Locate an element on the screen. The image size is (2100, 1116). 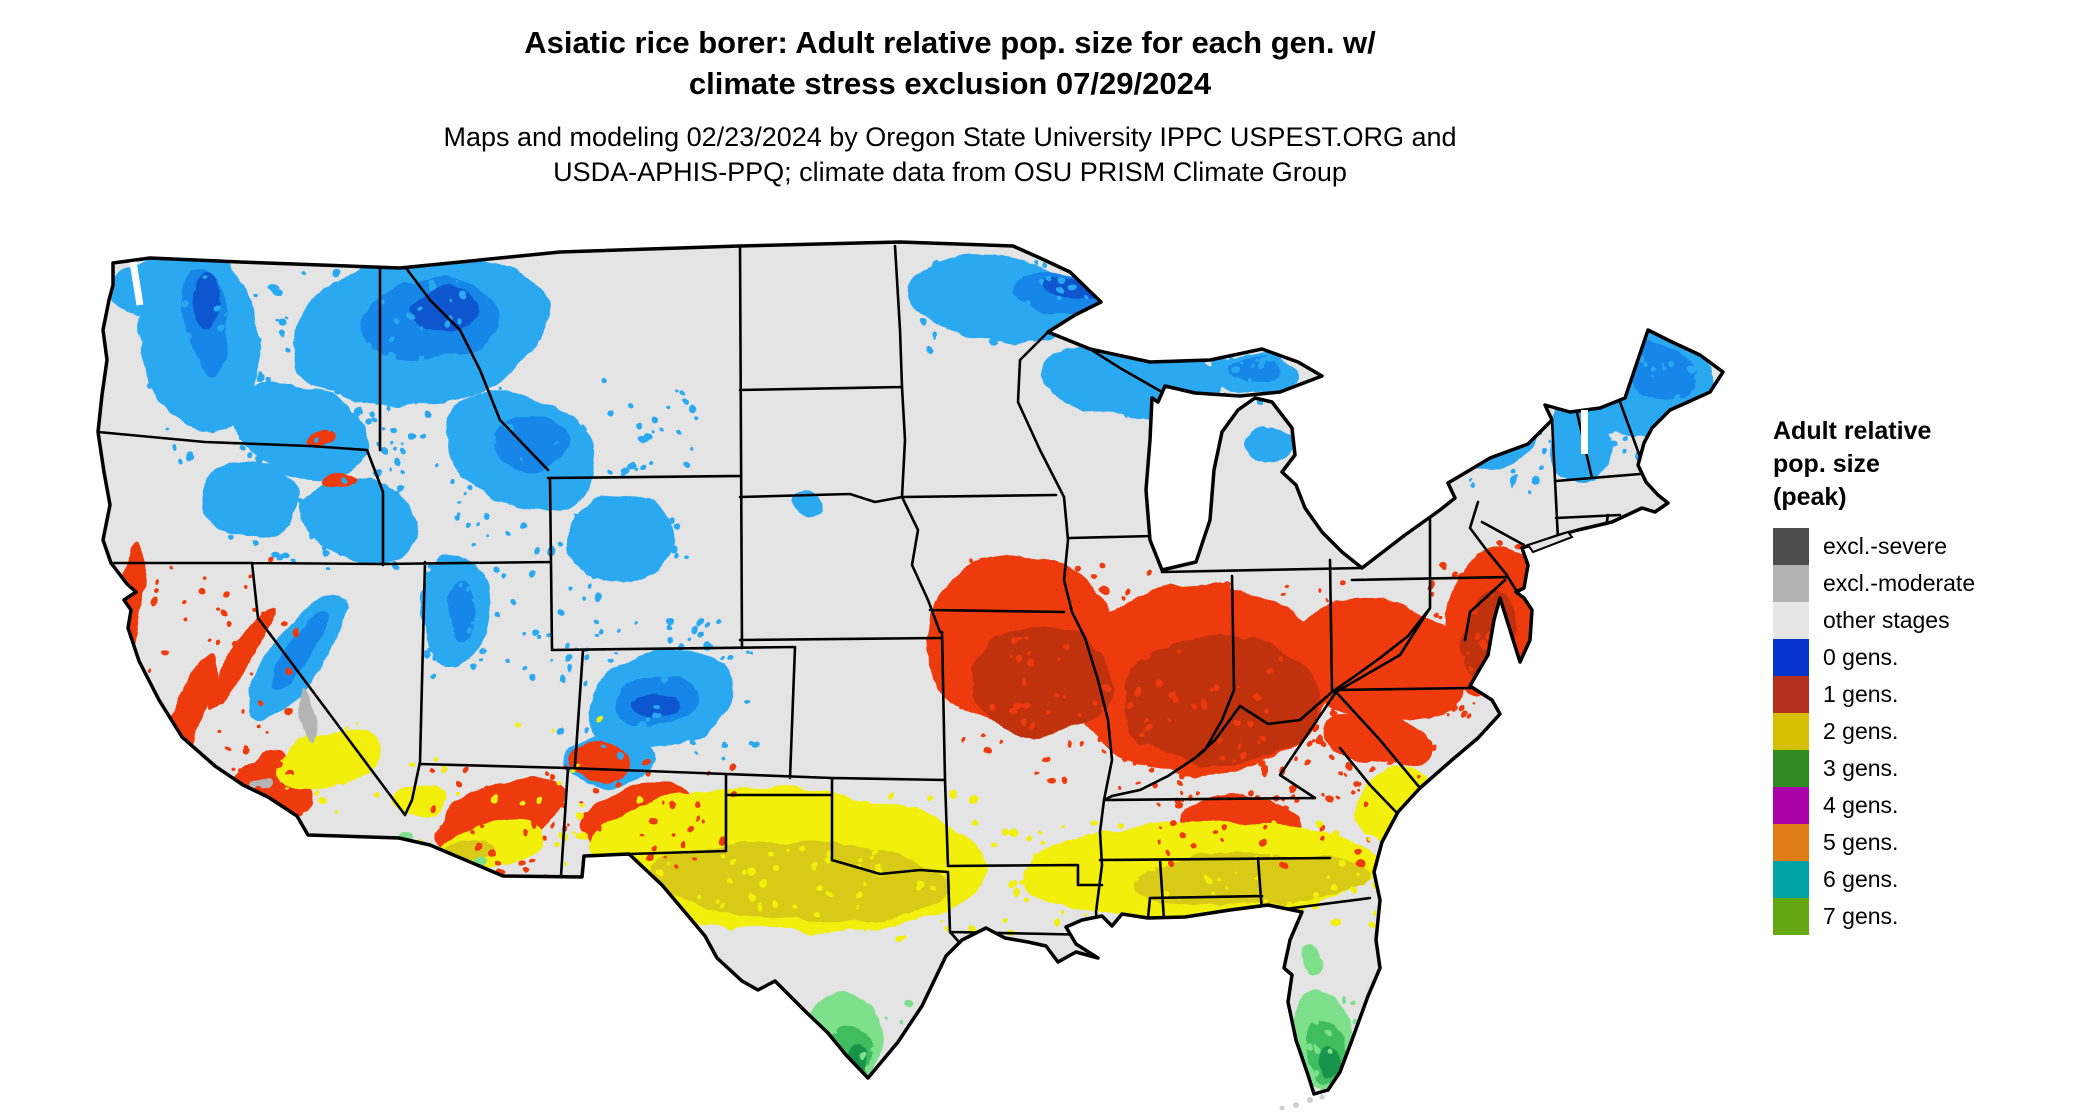
legend-item: 0 gens. is located at coordinates (1928, 657).